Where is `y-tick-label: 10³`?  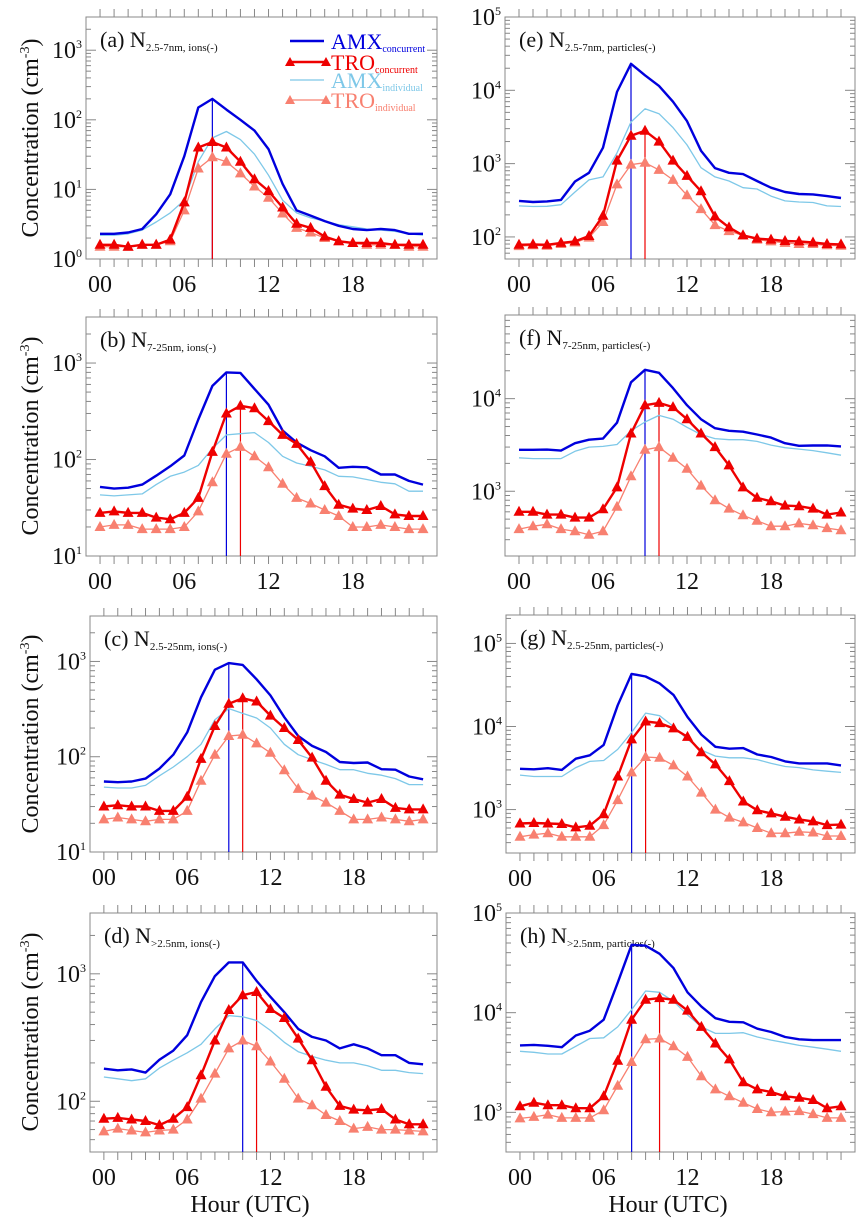
y-tick-label: 10³ is located at coordinates (67, 363).